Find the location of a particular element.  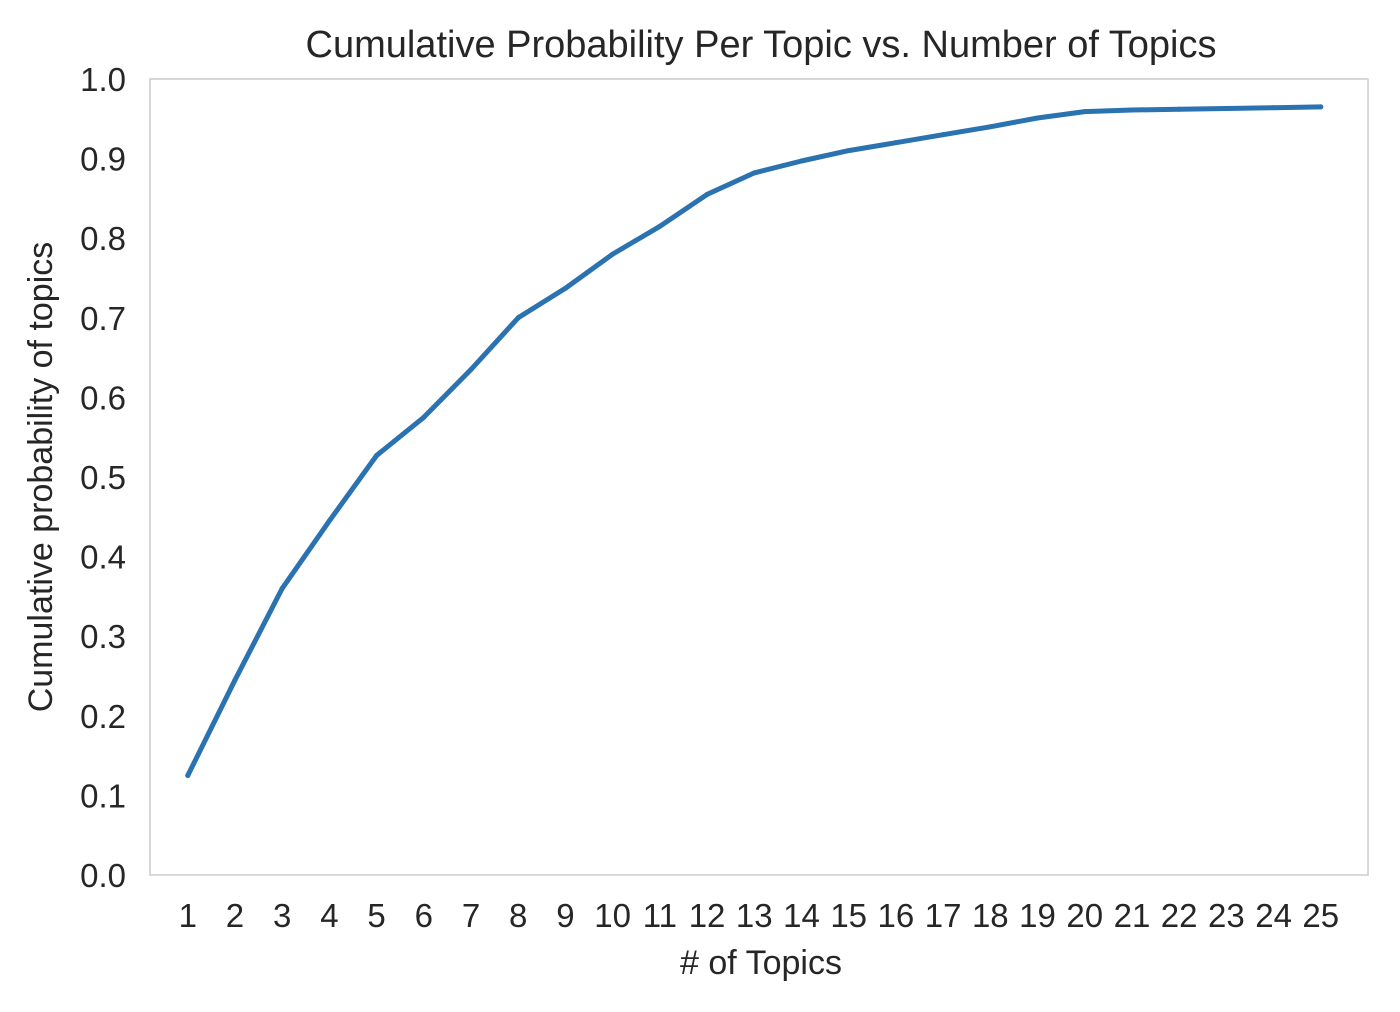

x-tick-label: 20 is located at coordinates (1084, 915).